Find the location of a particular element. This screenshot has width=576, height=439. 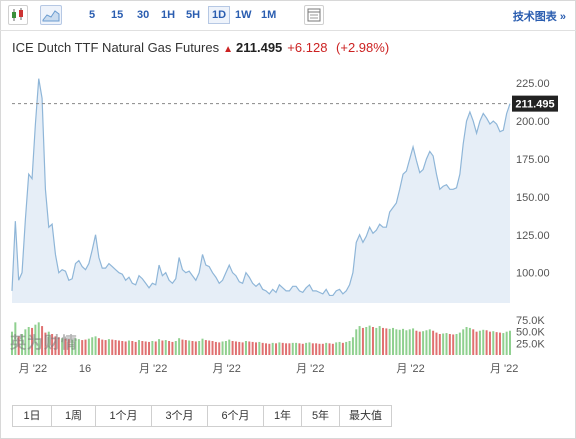

up-arrow-icon: ▲ is located at coordinates (228, 49).